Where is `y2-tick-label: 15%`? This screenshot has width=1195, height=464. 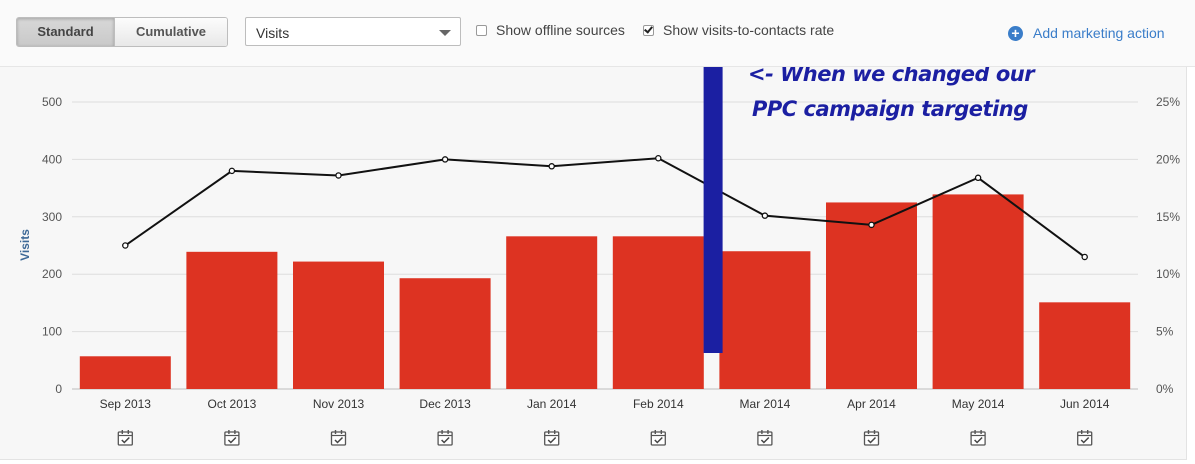
y2-tick-label: 15% is located at coordinates (1168, 217).